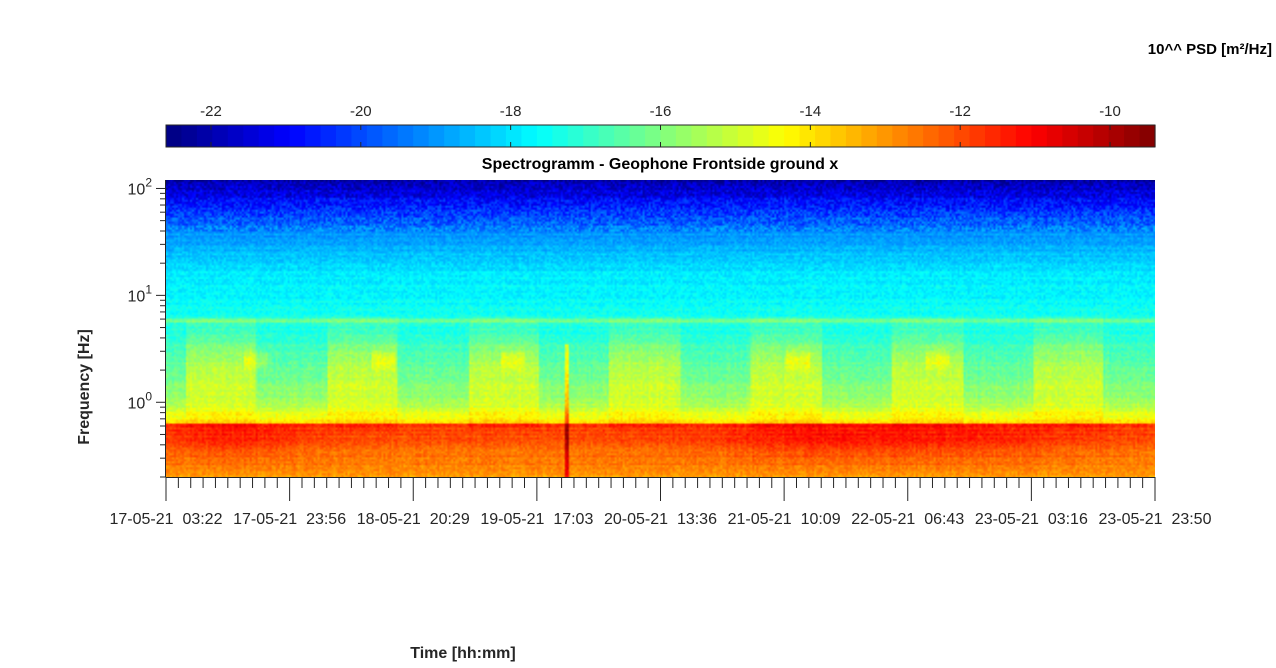 The width and height of the screenshot is (1276, 668). I want to click on colorbar-tick-label: -12, so click(960, 111).